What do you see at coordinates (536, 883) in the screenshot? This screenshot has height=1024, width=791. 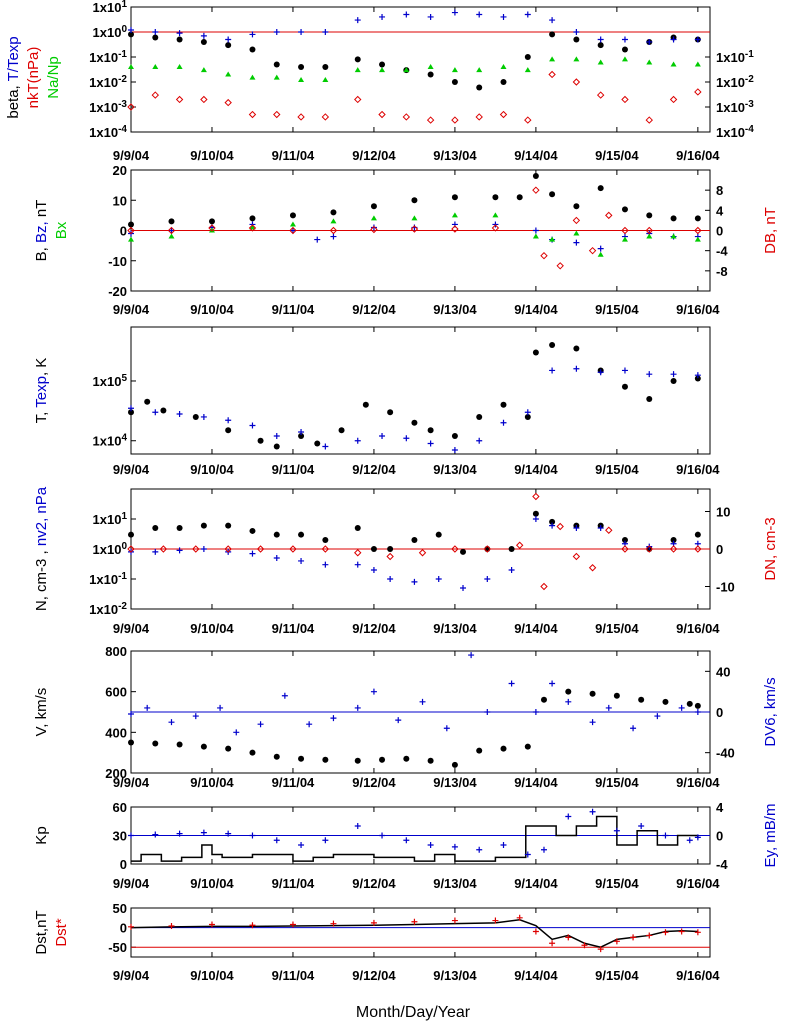 I see `x-tick-label: 9/14/04` at bounding box center [536, 883].